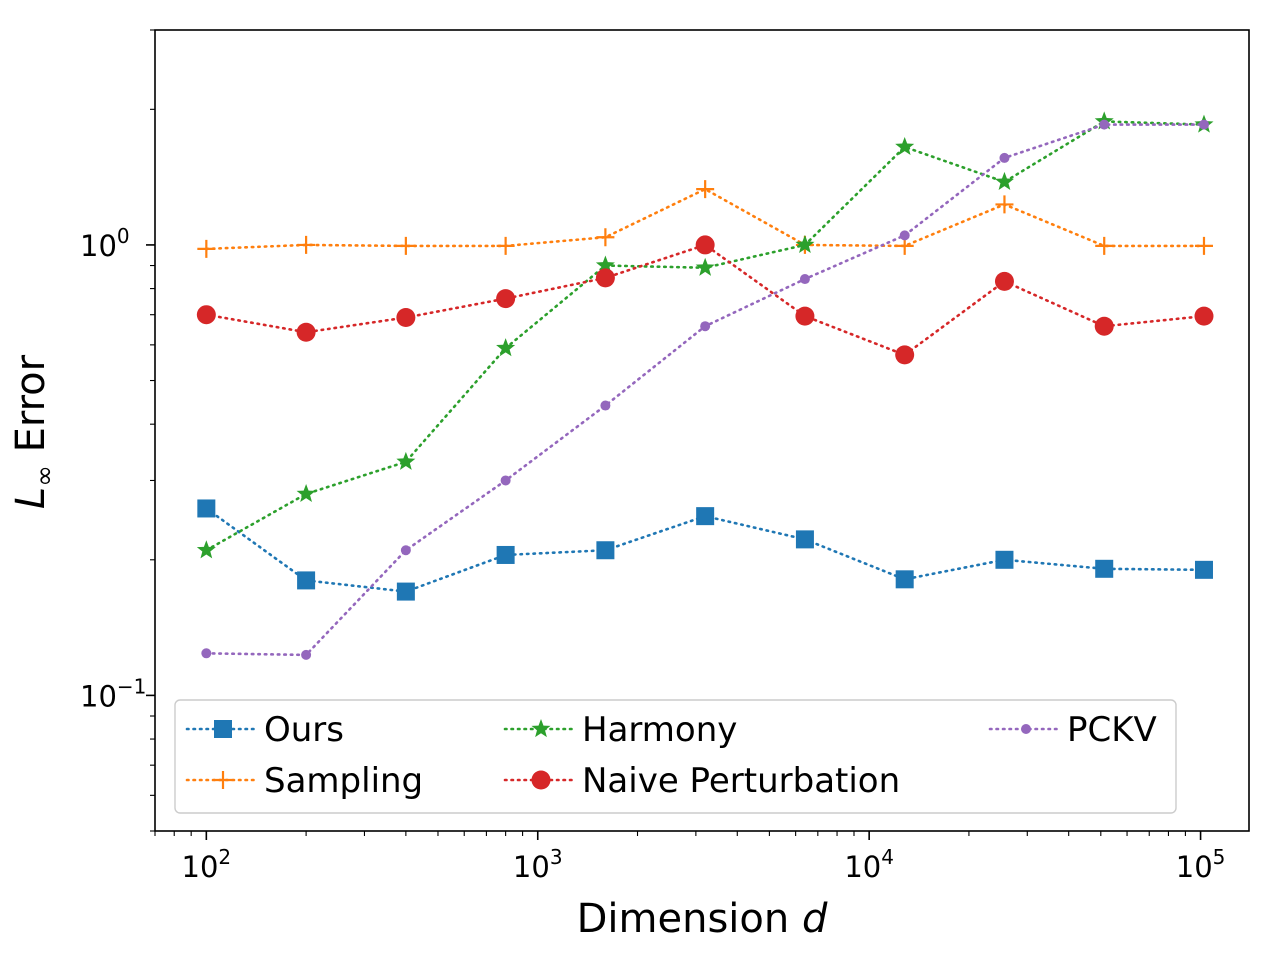 The width and height of the screenshot is (1280, 960). I want to click on series-naive-perturbation, so click(705, 300).